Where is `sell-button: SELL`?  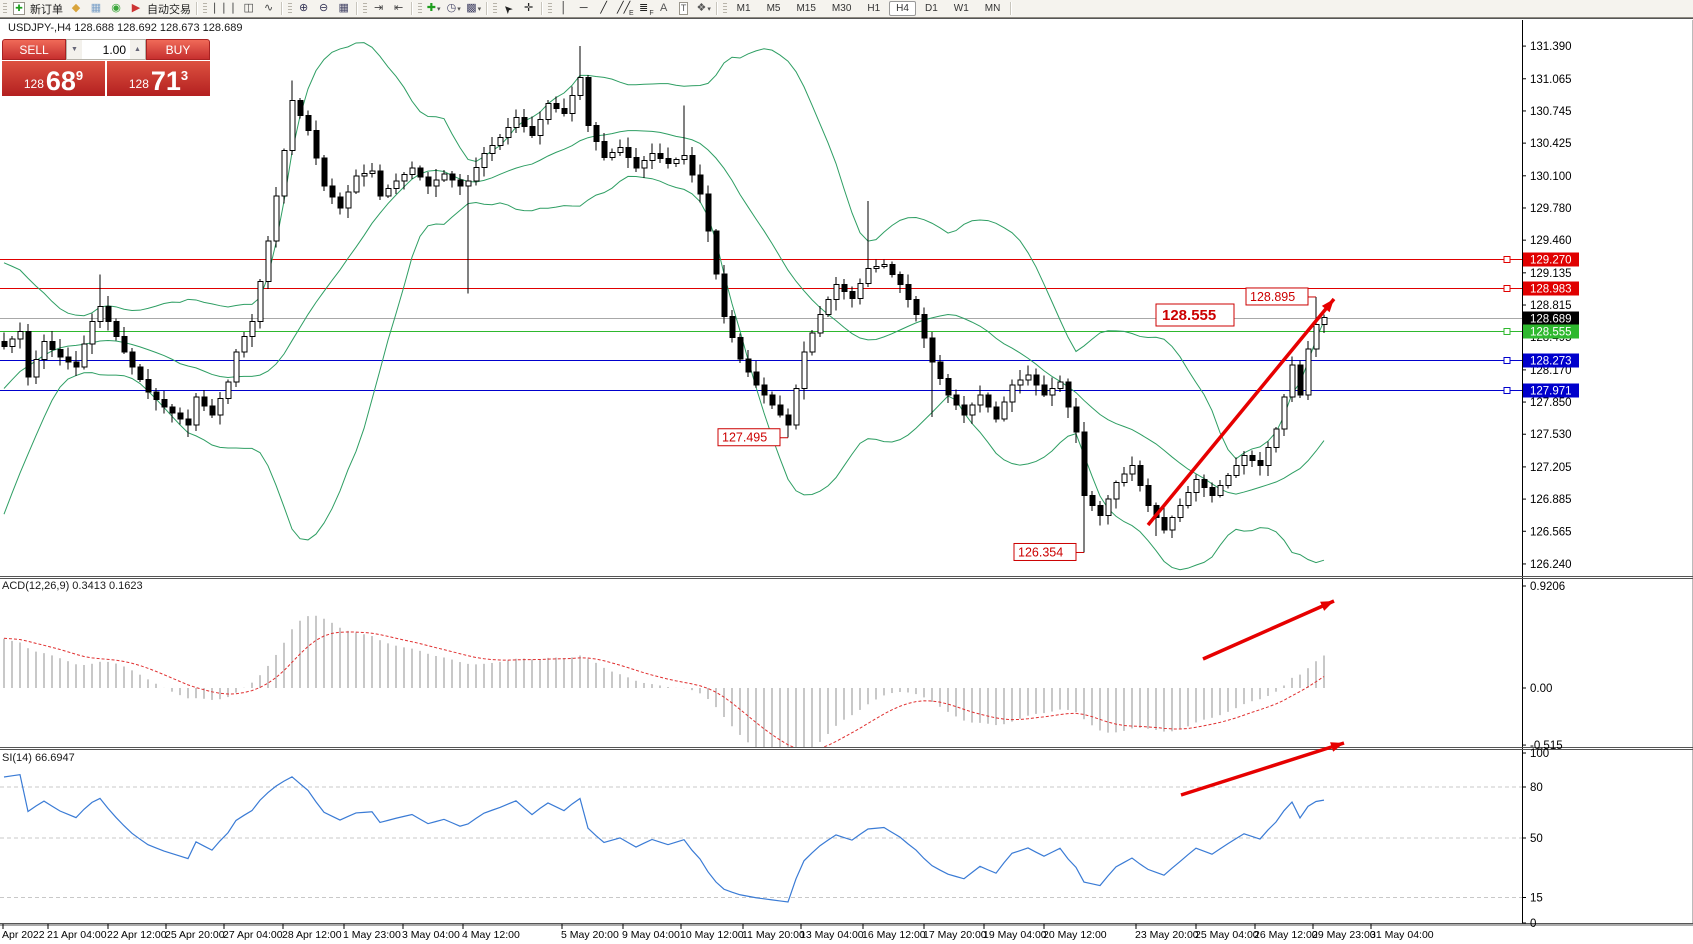 sell-button: SELL is located at coordinates (34, 49).